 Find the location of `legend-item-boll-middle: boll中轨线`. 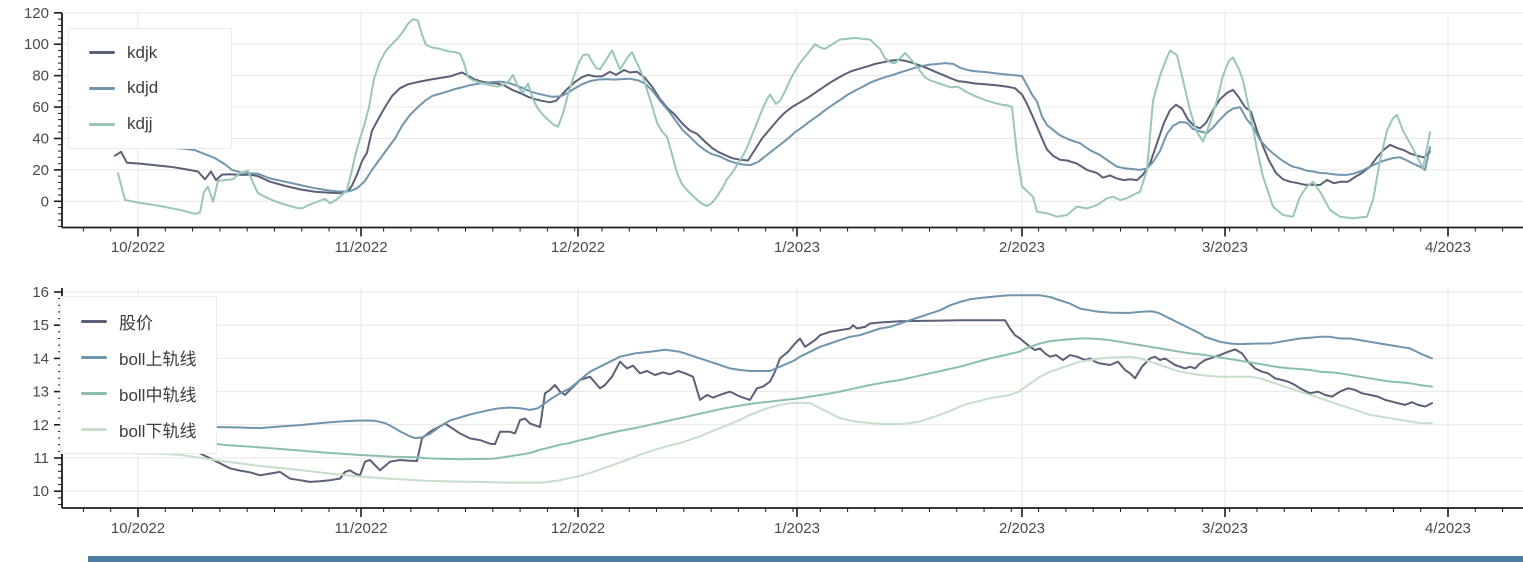

legend-item-boll-middle: boll中轨线 is located at coordinates (143, 393).